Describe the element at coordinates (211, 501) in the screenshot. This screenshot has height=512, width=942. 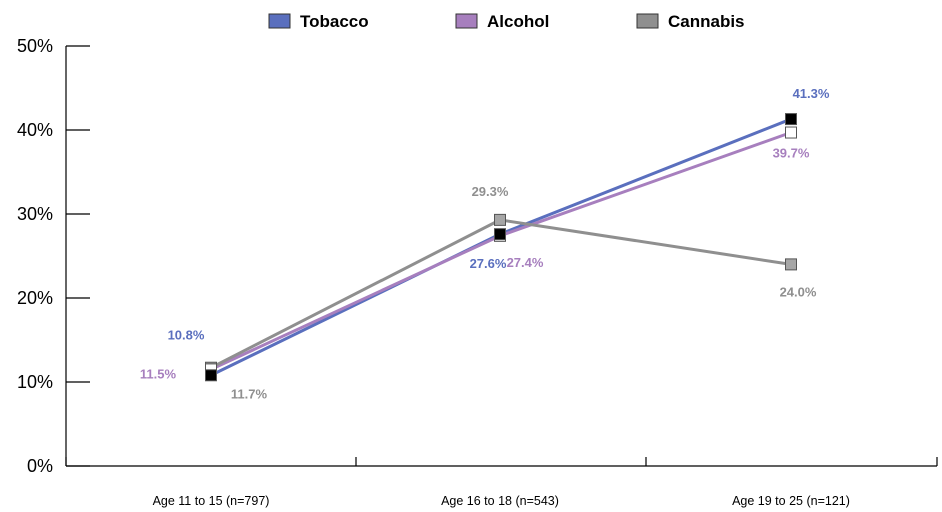
I see `x-category-label: Age 11 to 15 (n=797)` at that location.